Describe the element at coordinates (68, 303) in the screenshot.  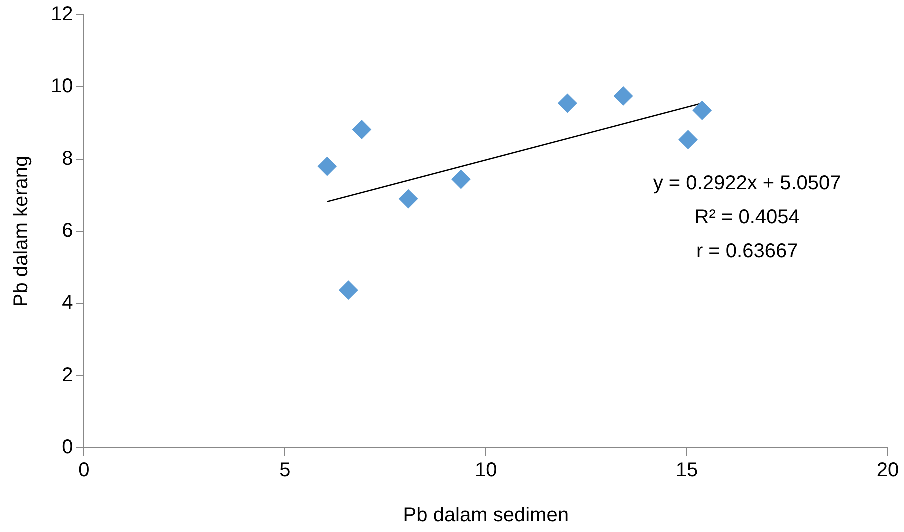
I see `y-tick-label: 4` at that location.